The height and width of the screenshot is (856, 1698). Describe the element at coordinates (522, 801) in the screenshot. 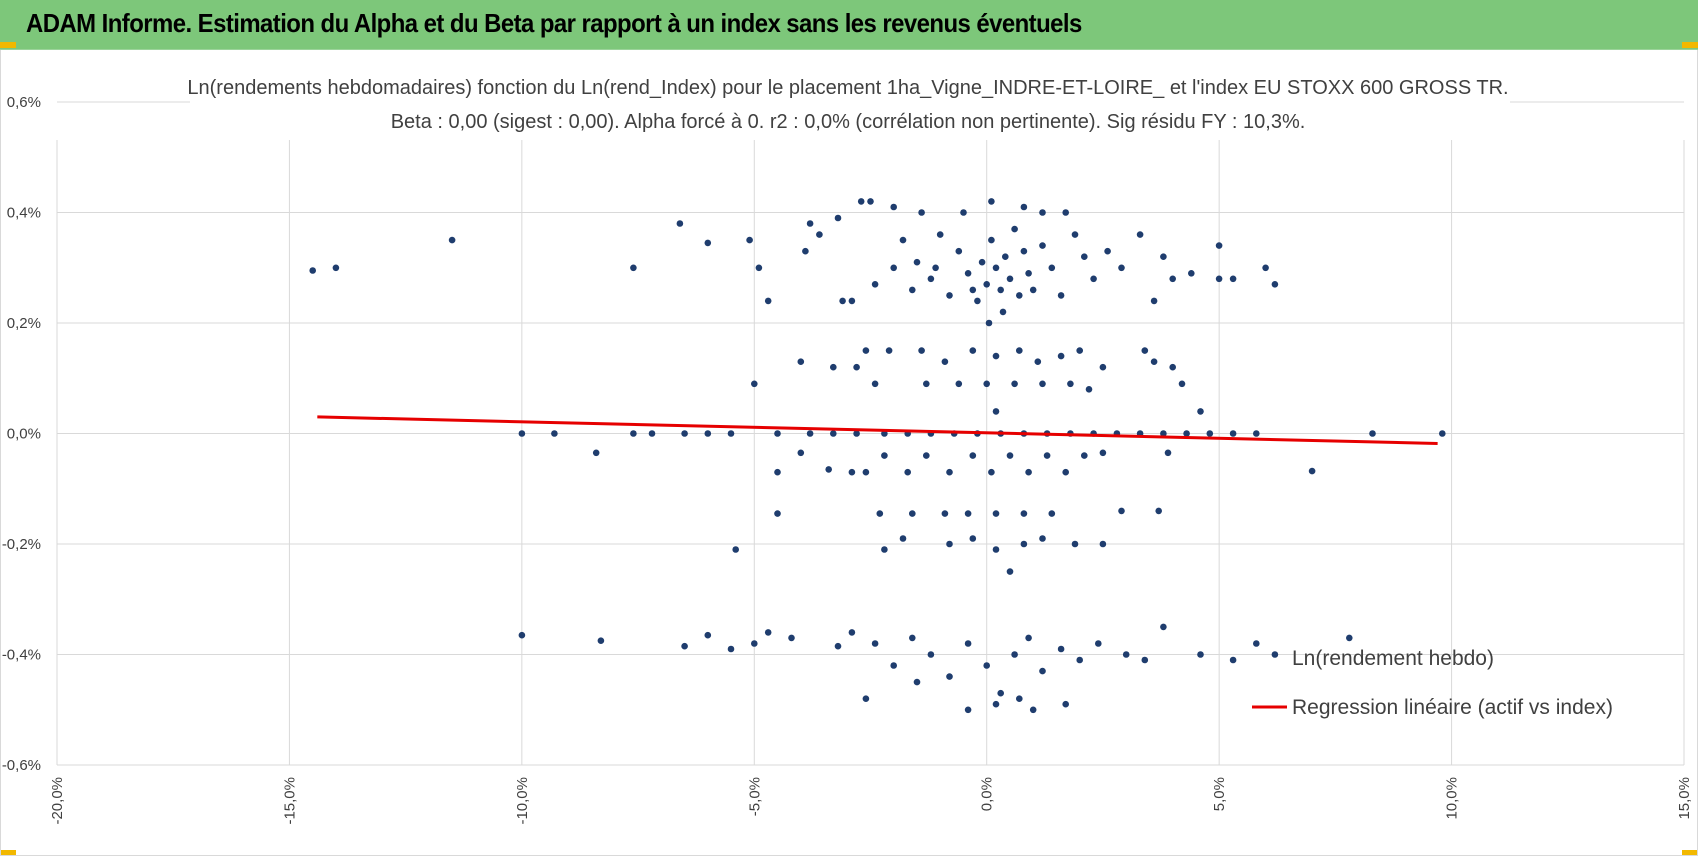

I see `x-tick-label: -10,0%` at that location.